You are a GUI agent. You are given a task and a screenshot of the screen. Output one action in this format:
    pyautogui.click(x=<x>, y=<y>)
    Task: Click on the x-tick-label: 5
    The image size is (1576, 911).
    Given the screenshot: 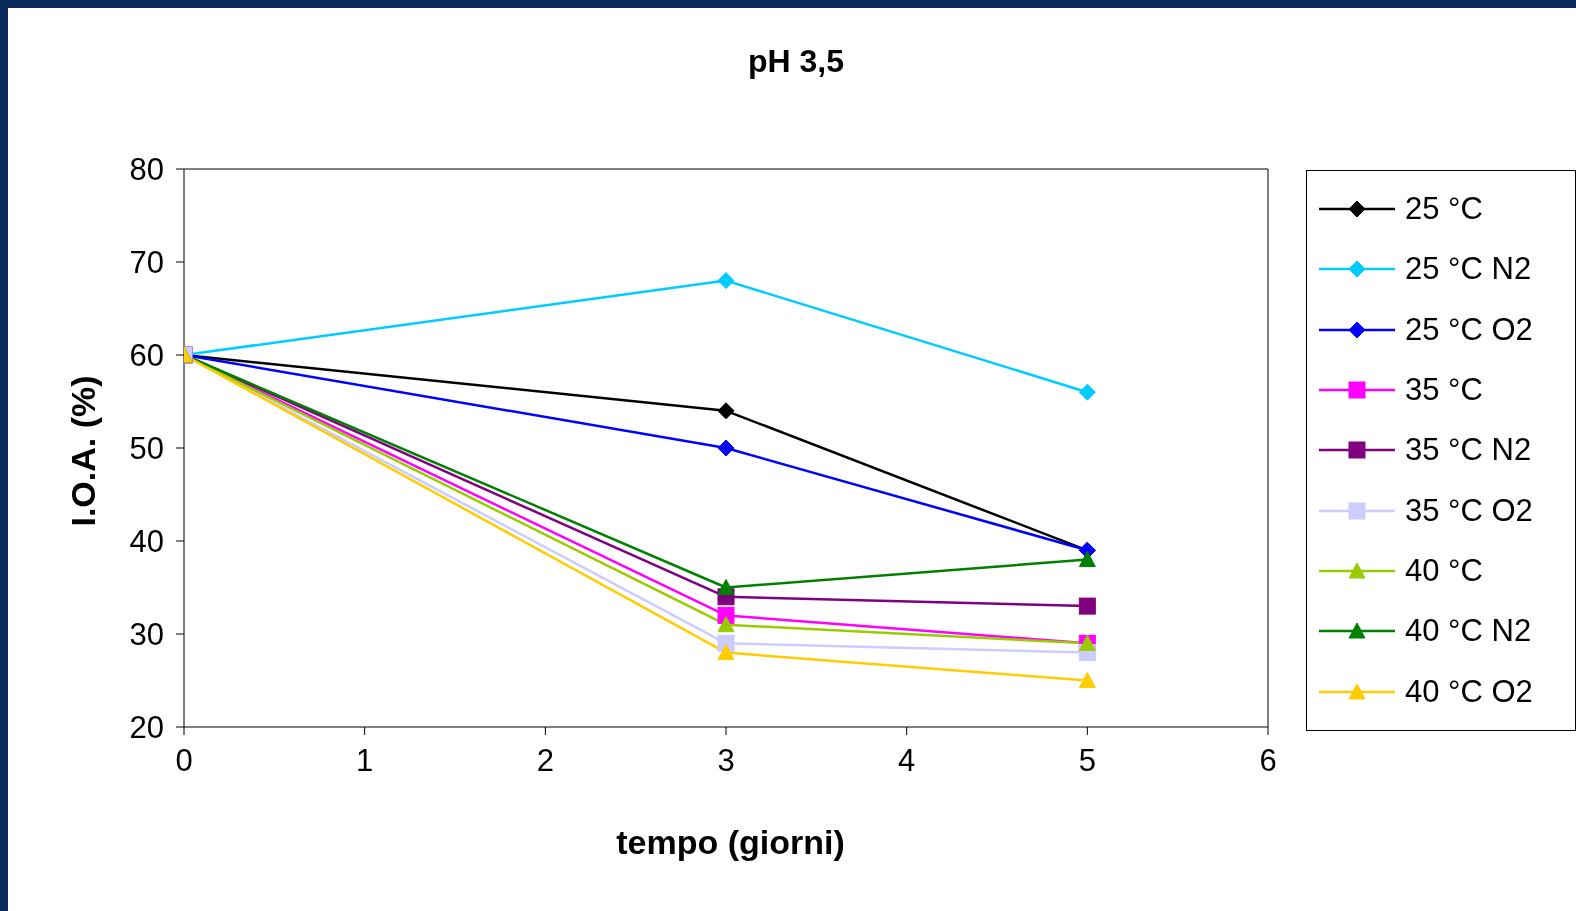 What is the action you would take?
    pyautogui.click(x=1087, y=761)
    